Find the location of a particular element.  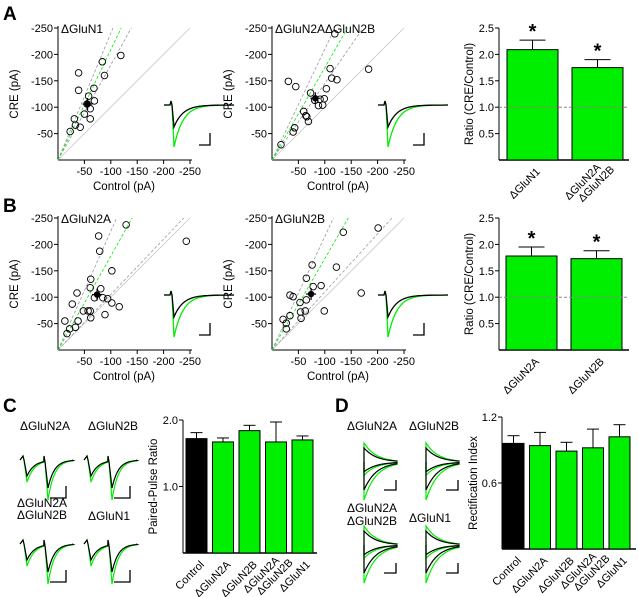

x-tick-label: -100 is located at coordinates (325, 362).